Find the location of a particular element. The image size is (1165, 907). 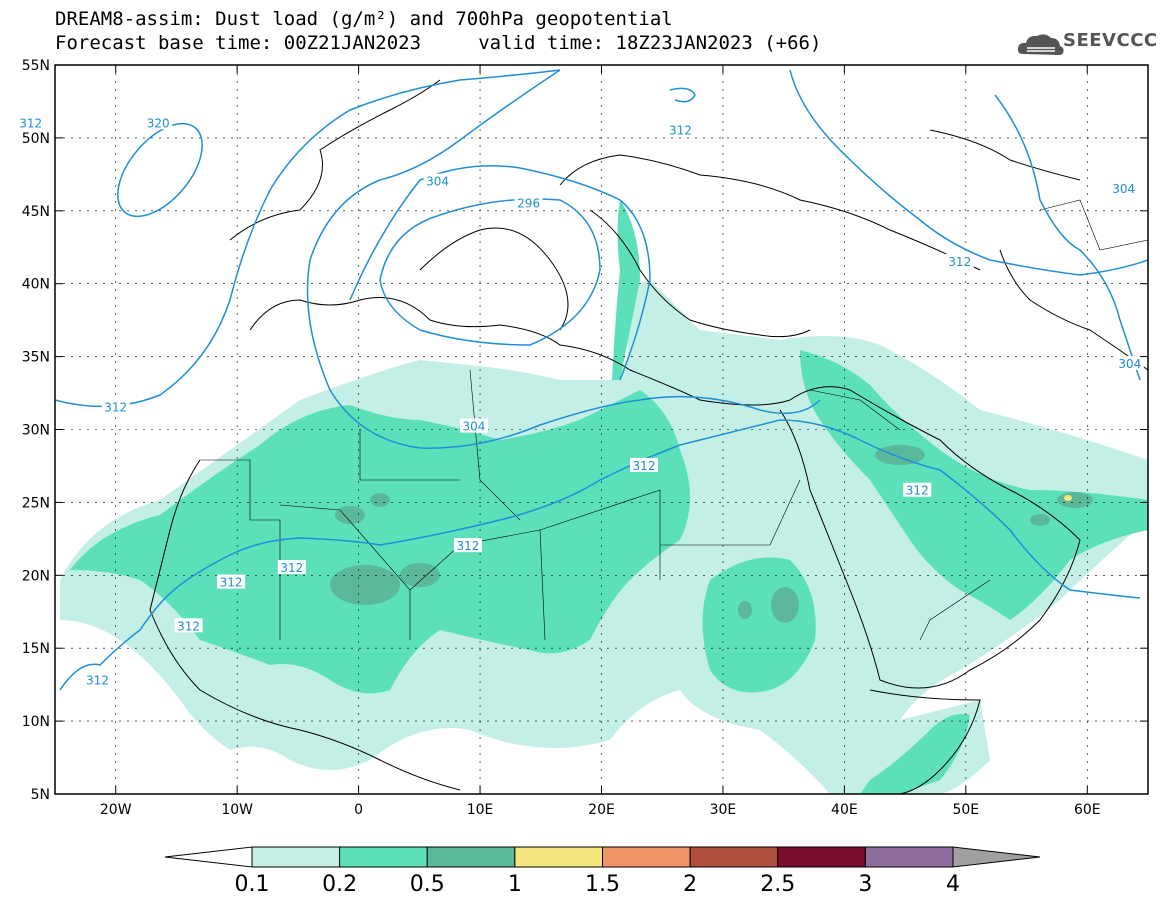

lat-label: 30N is located at coordinates (36, 431).